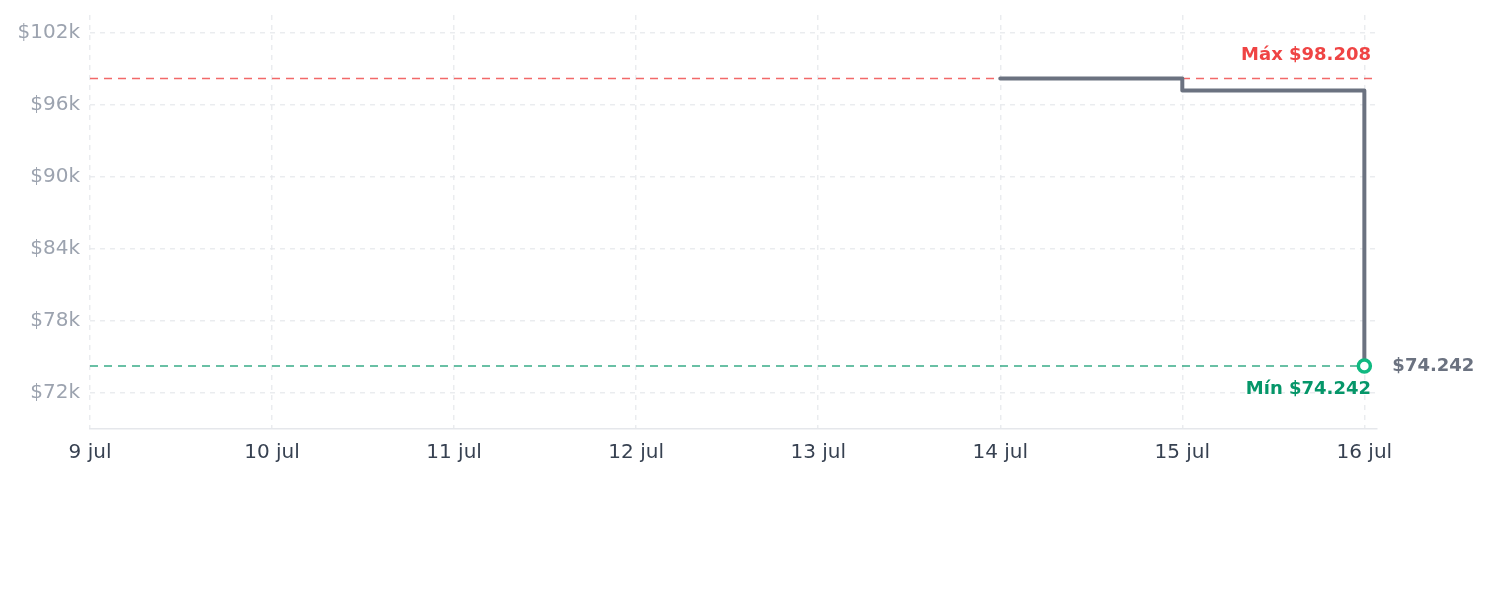  What do you see at coordinates (55, 175) in the screenshot?
I see `y-tick-label: $90k` at bounding box center [55, 175].